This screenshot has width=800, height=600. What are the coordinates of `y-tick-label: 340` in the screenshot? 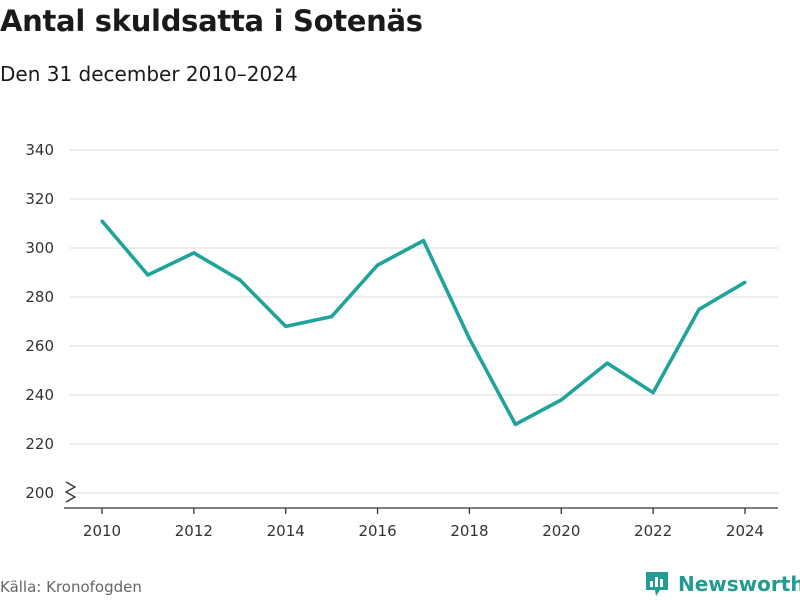 It's located at (39, 150).